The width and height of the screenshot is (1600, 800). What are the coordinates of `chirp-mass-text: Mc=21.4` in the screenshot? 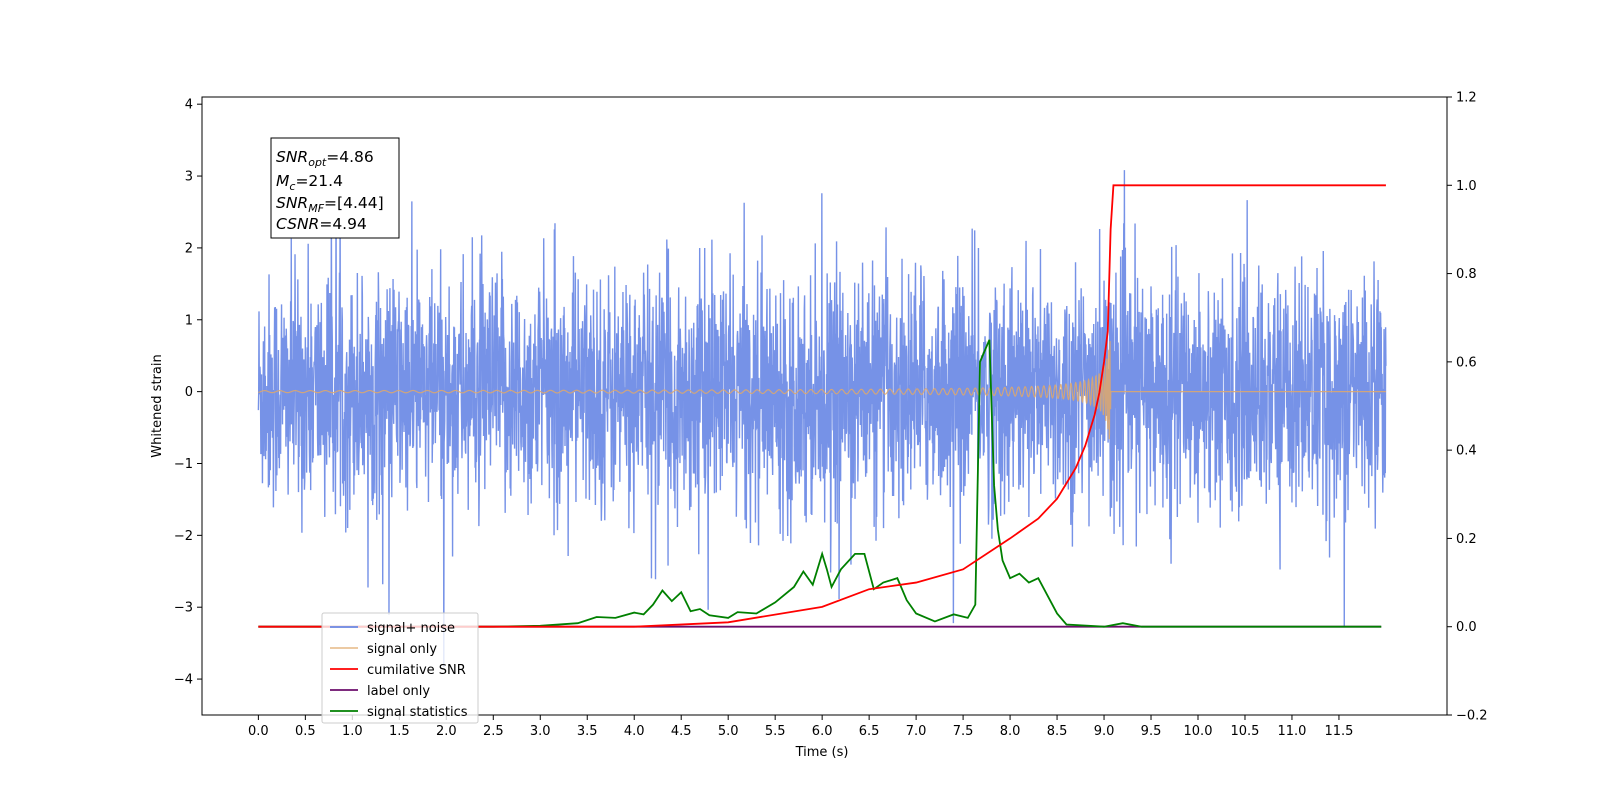 It's located at (309, 182).